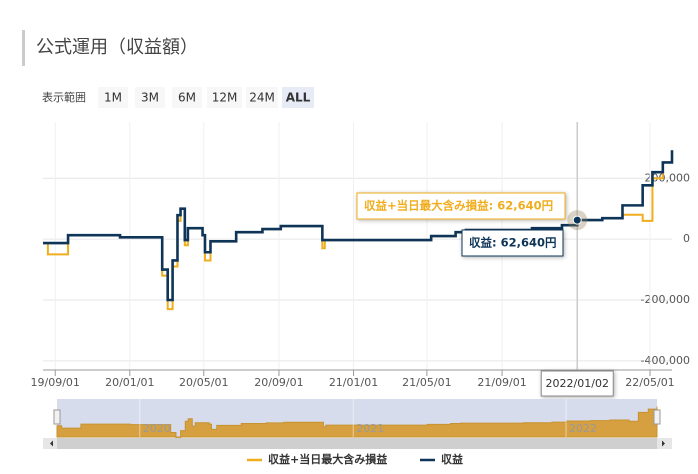 The height and width of the screenshot is (474, 698). What do you see at coordinates (665, 360) in the screenshot?
I see `y-tick-label: -400,000` at bounding box center [665, 360].